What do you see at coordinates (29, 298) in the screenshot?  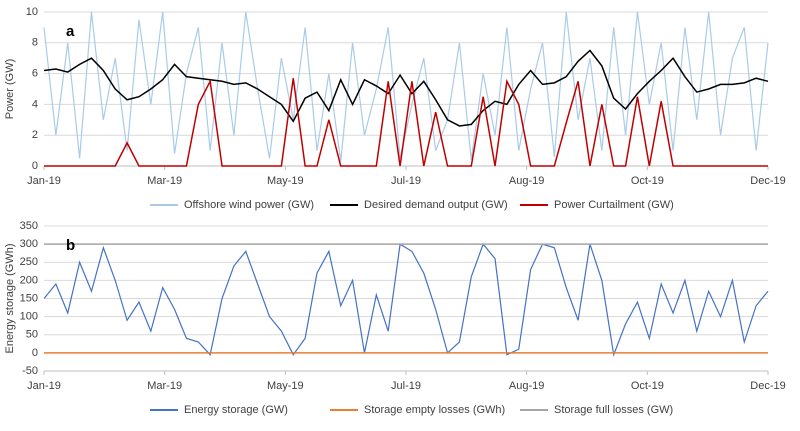 I see `y-tick-label: 150` at bounding box center [29, 298].